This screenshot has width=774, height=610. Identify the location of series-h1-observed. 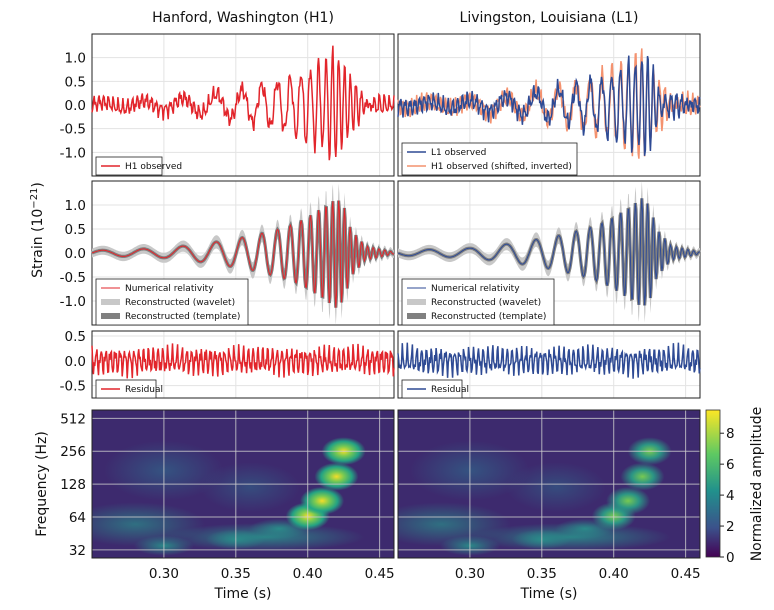
(243, 103).